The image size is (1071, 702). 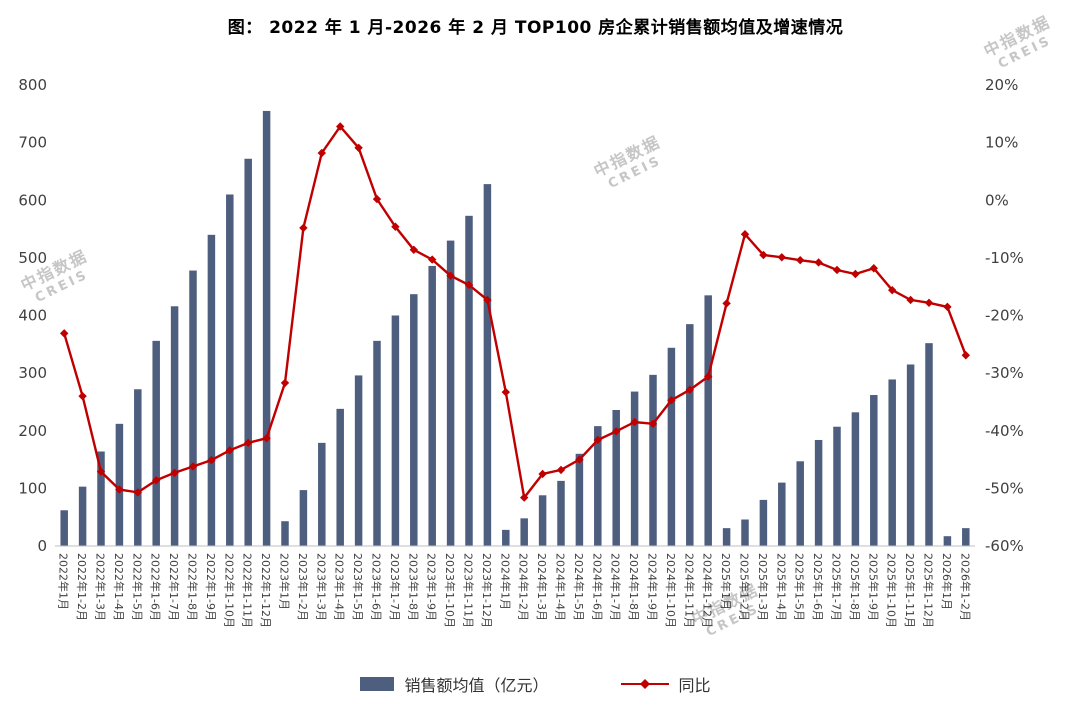 I want to click on x-axis-label: 2026年1月, so click(x=947, y=581).